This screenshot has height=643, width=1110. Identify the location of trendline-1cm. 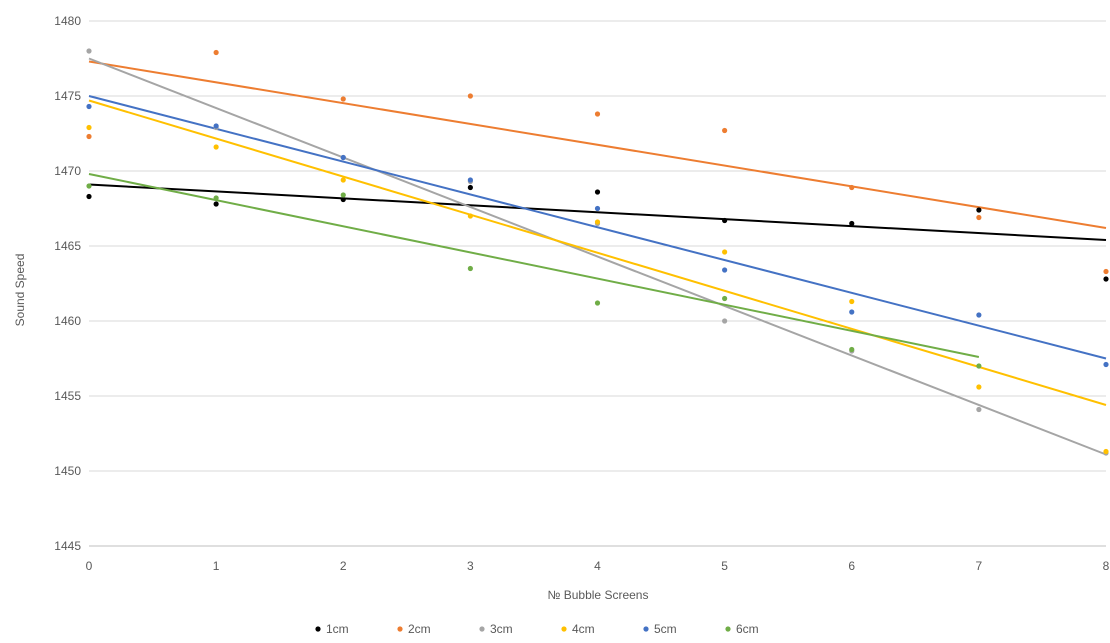
(597, 212).